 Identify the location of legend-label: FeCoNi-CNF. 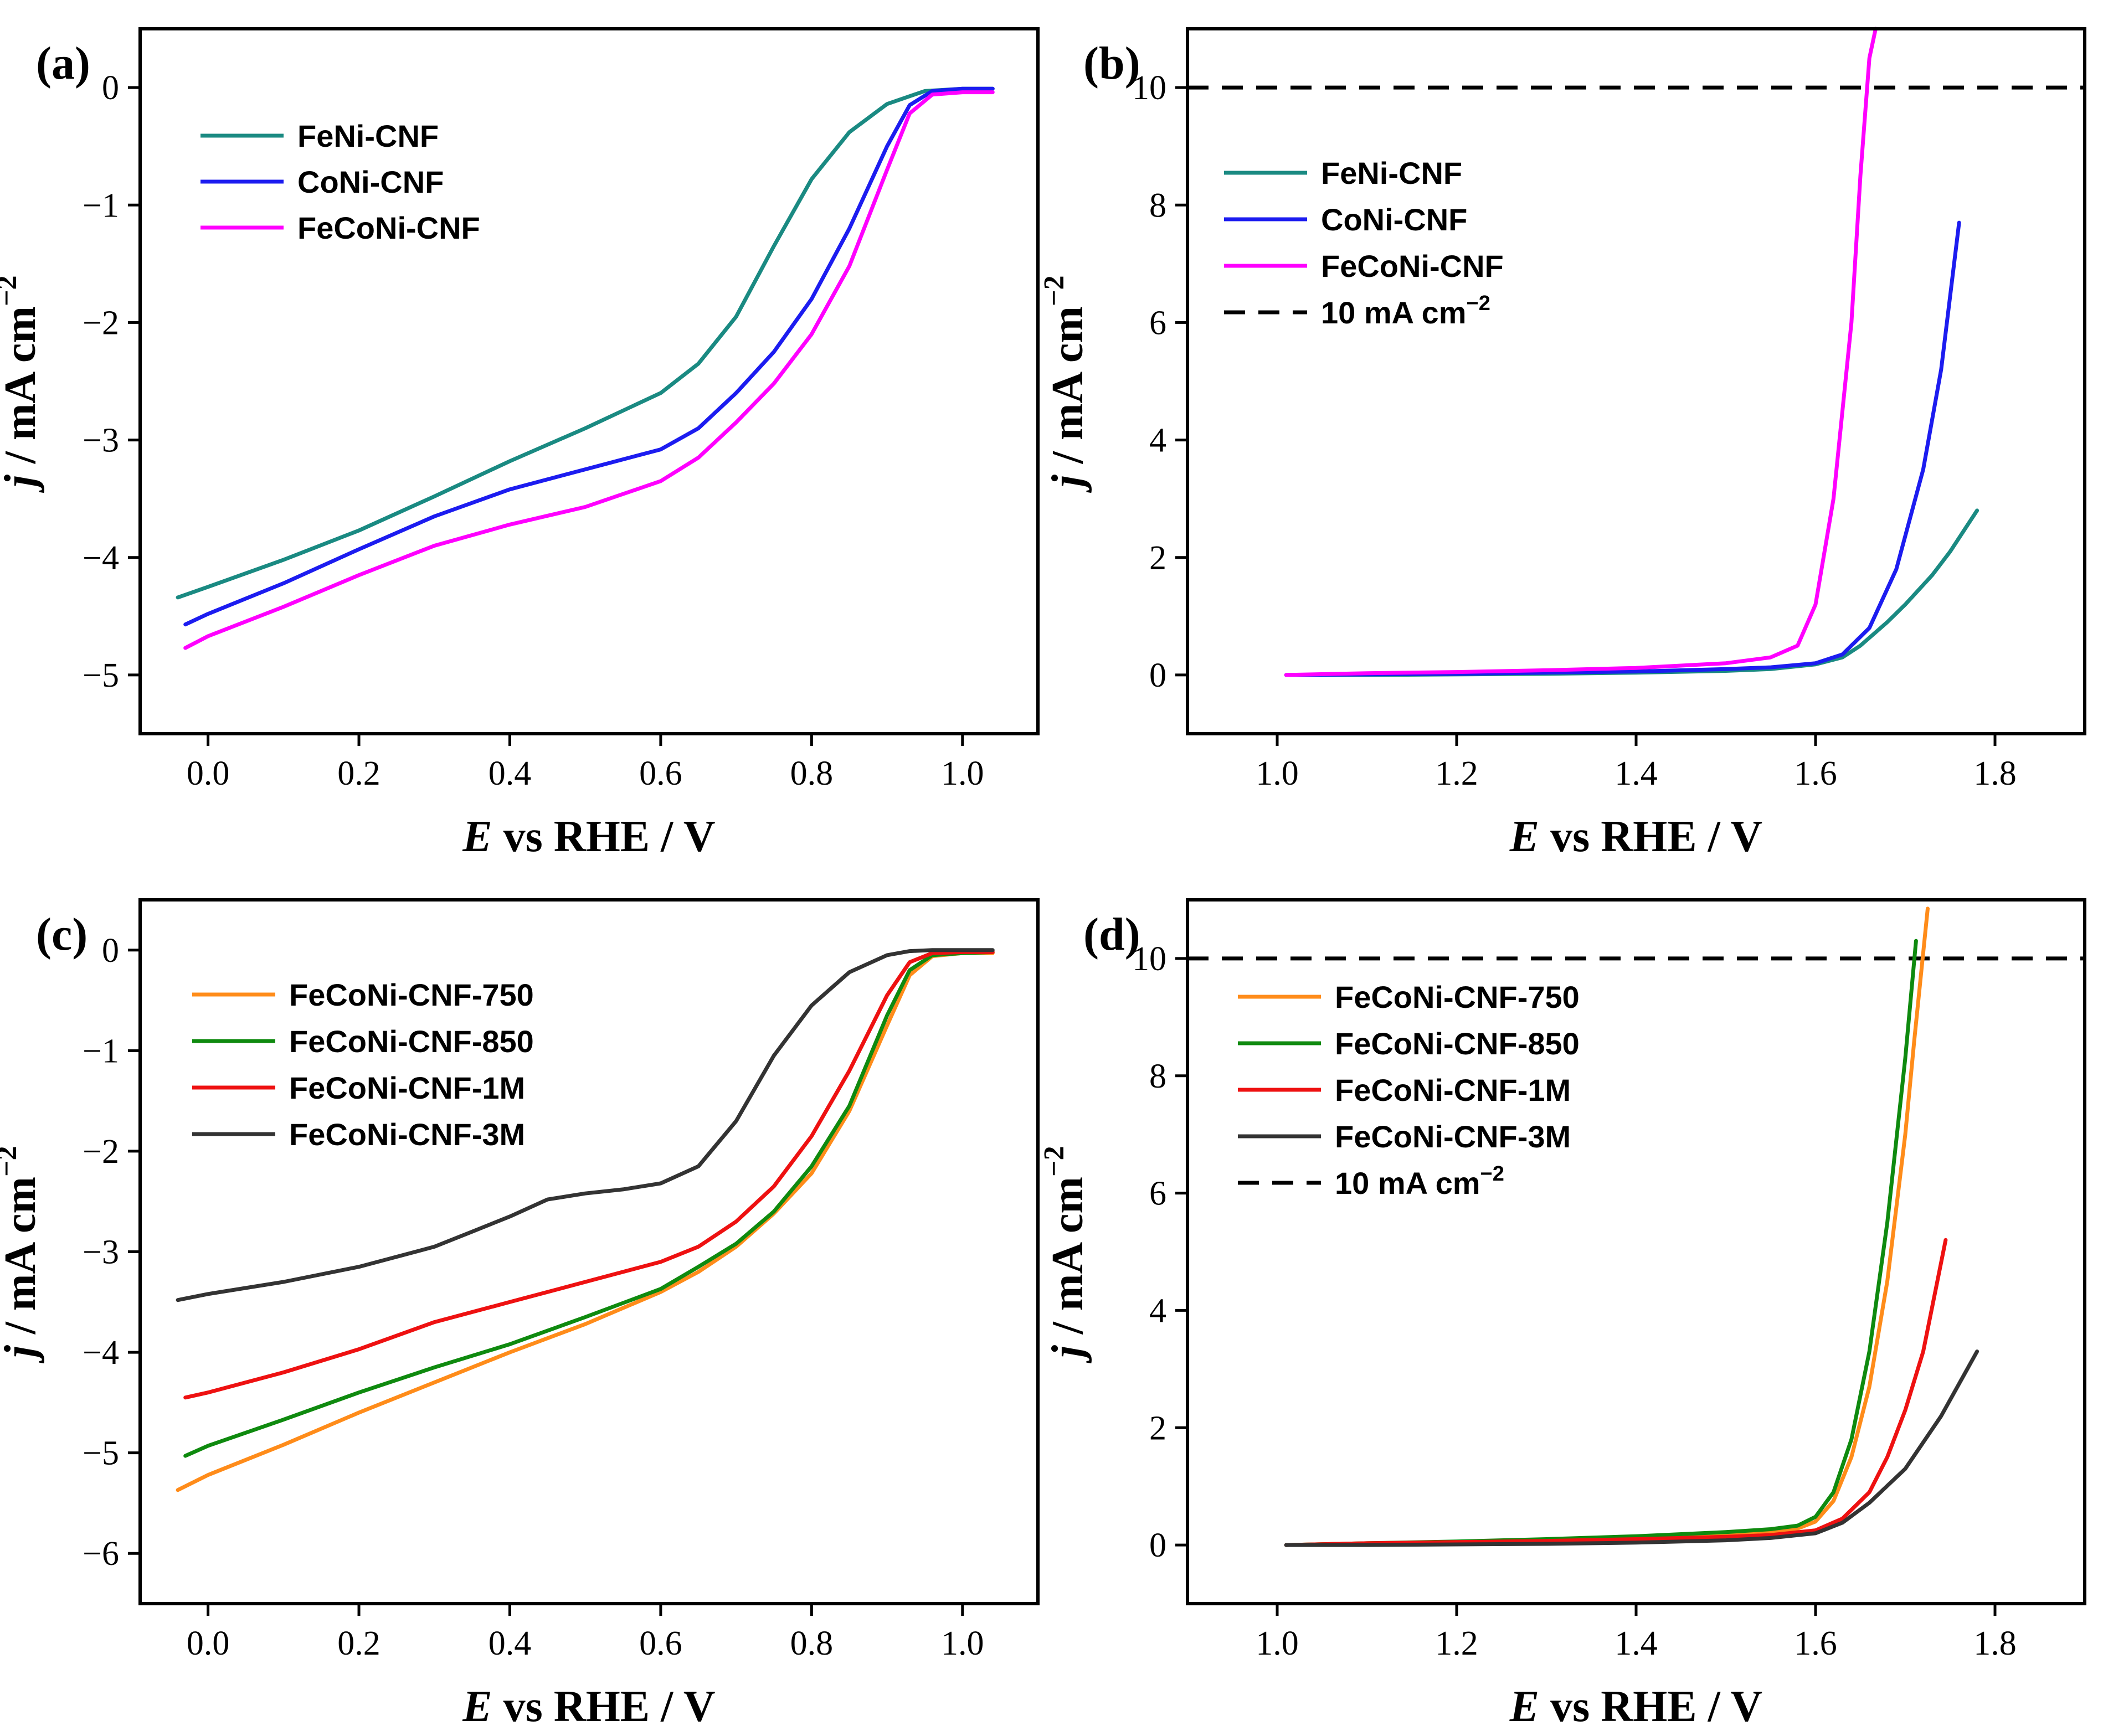
(1412, 266).